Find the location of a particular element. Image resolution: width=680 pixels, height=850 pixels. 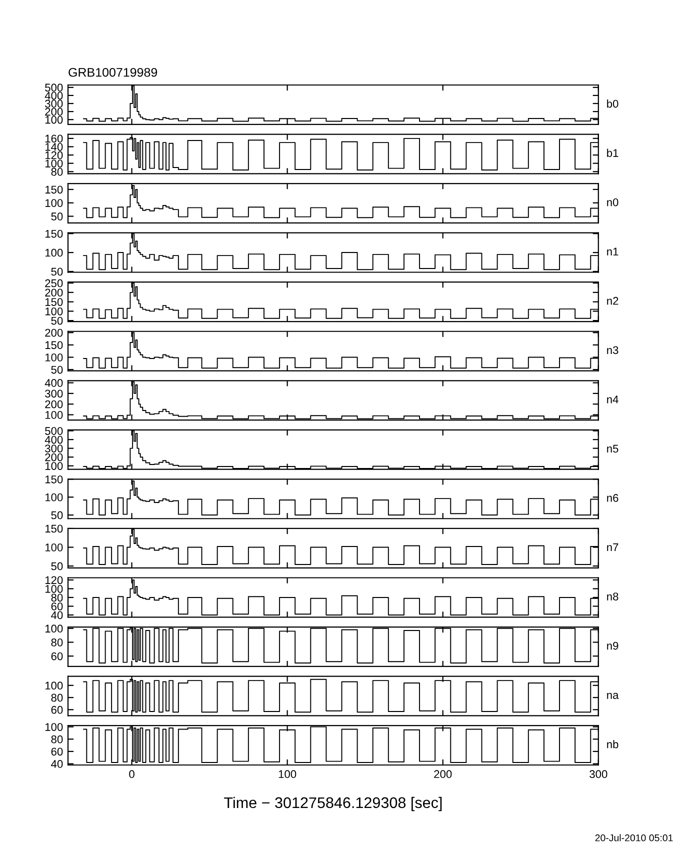

y-tick-label: 160 is located at coordinates (54, 138).